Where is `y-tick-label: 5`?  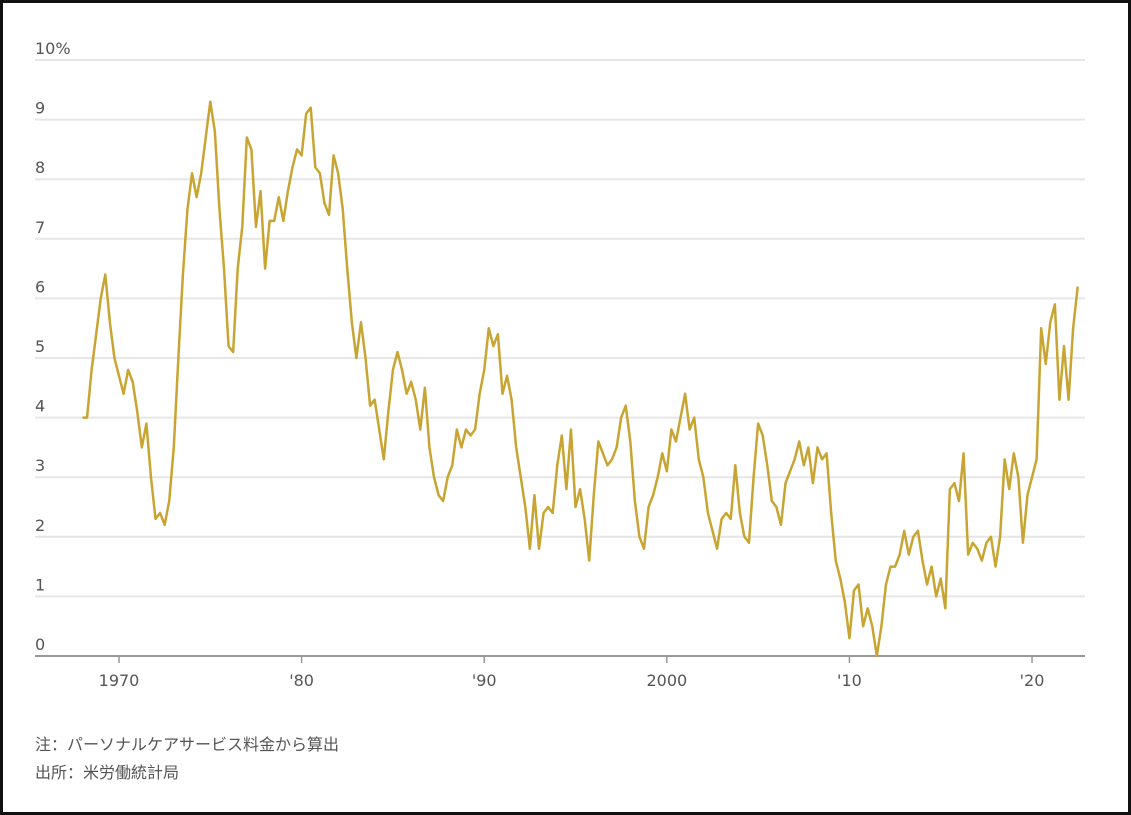
y-tick-label: 5 is located at coordinates (40, 346).